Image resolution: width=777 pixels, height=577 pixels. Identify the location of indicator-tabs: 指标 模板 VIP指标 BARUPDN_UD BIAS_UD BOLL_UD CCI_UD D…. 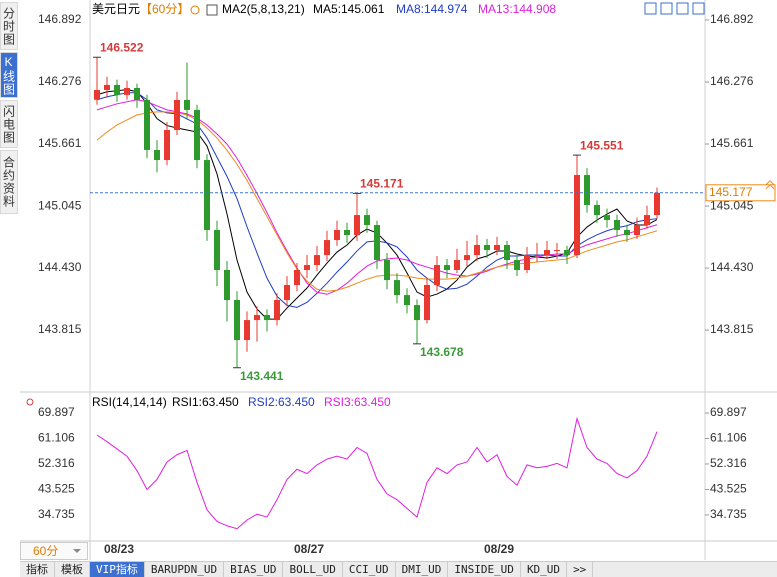
(398, 569).